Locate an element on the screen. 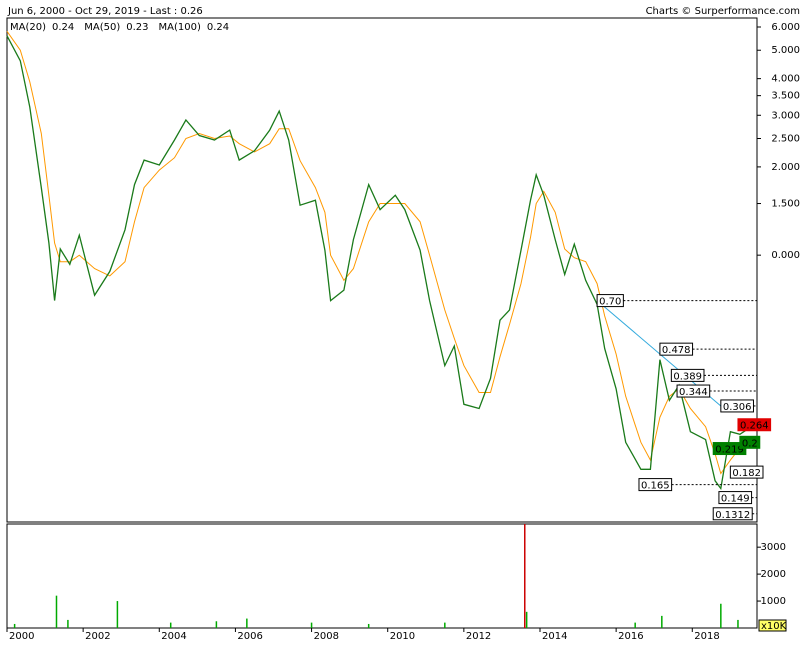 The width and height of the screenshot is (805, 650). price-label: 0.1312 is located at coordinates (732, 515).